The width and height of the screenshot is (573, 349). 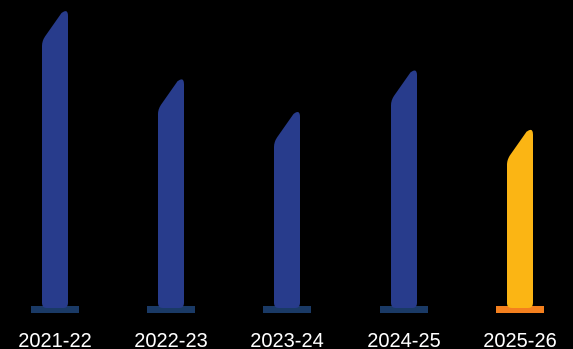 I want to click on x-tick-label-2024-25: 2024-25, so click(x=403, y=339).